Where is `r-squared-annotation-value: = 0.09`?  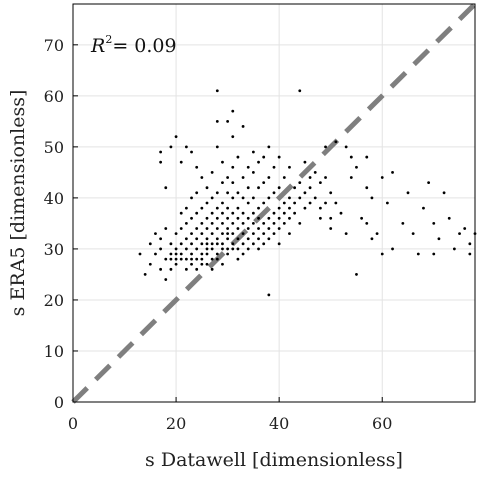 r-squared-annotation-value: = 0.09 is located at coordinates (144, 46).